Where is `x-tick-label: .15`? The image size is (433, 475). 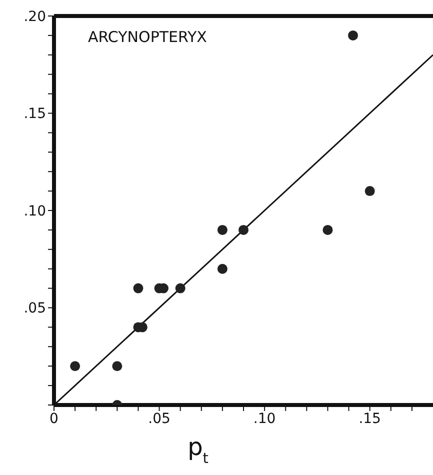 x-tick-label: .15 is located at coordinates (369, 418).